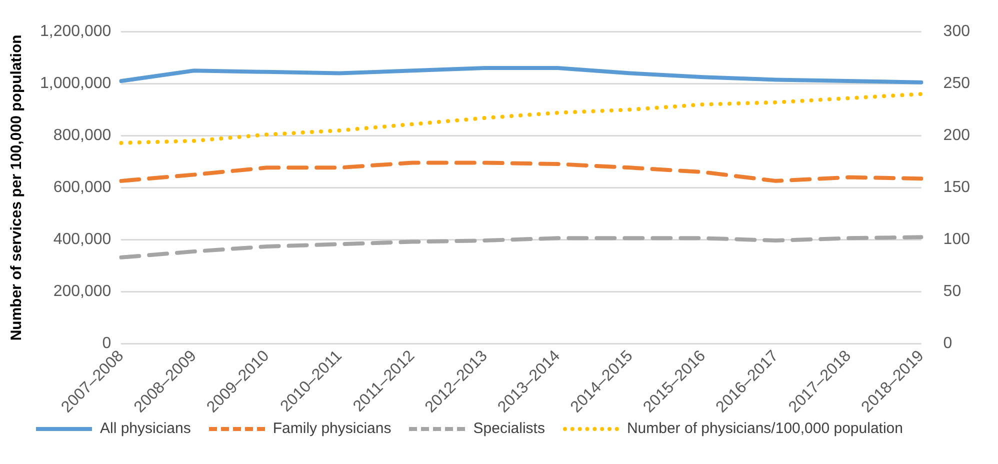 This screenshot has height=464, width=998. I want to click on y-tick-label: 200,000, so click(82, 291).